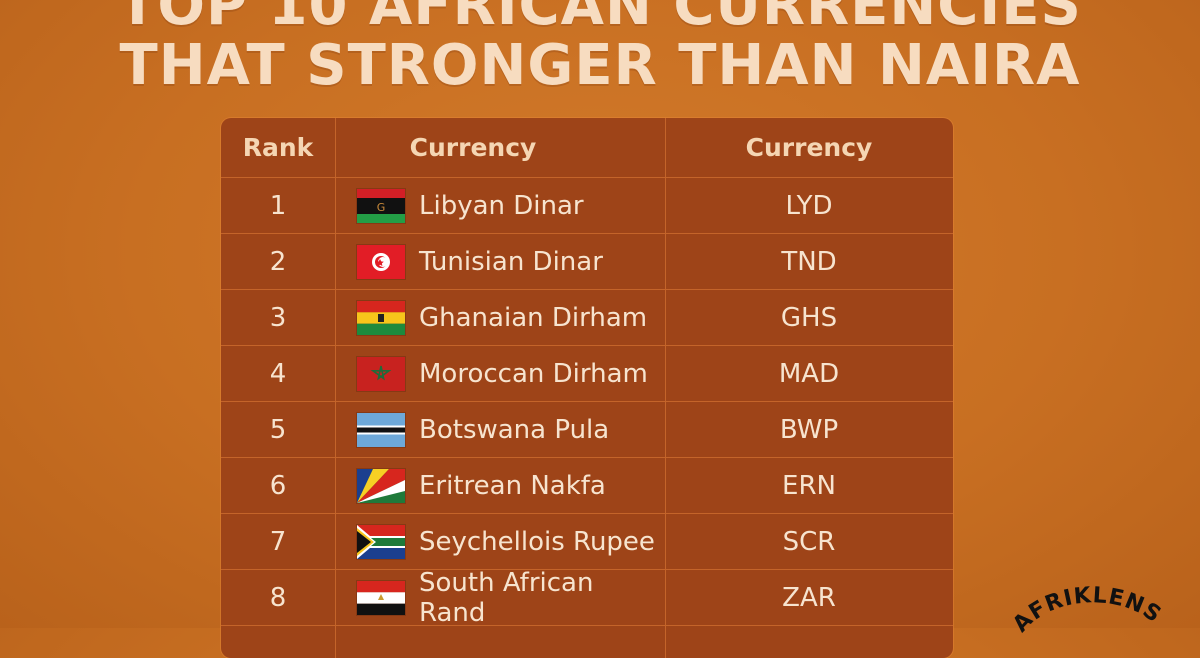 The image size is (1200, 658). What do you see at coordinates (381, 598) in the screenshot?
I see `egypt-flag-icon` at bounding box center [381, 598].